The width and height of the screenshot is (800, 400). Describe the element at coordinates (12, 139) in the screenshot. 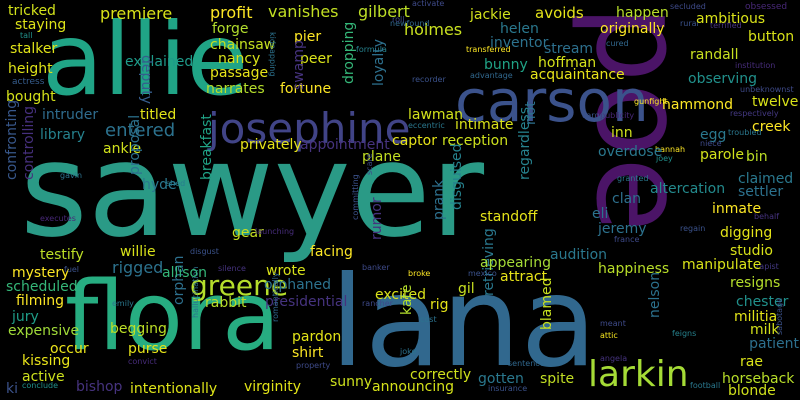

I see `word-confronting: confronting` at that location.